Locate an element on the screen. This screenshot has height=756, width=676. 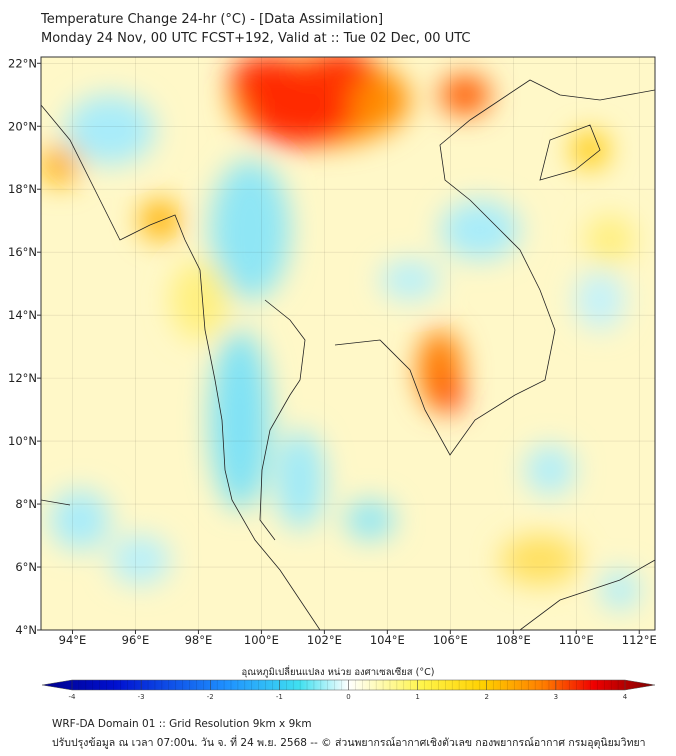
lon-tick-label: 98°E is located at coordinates (199, 640).